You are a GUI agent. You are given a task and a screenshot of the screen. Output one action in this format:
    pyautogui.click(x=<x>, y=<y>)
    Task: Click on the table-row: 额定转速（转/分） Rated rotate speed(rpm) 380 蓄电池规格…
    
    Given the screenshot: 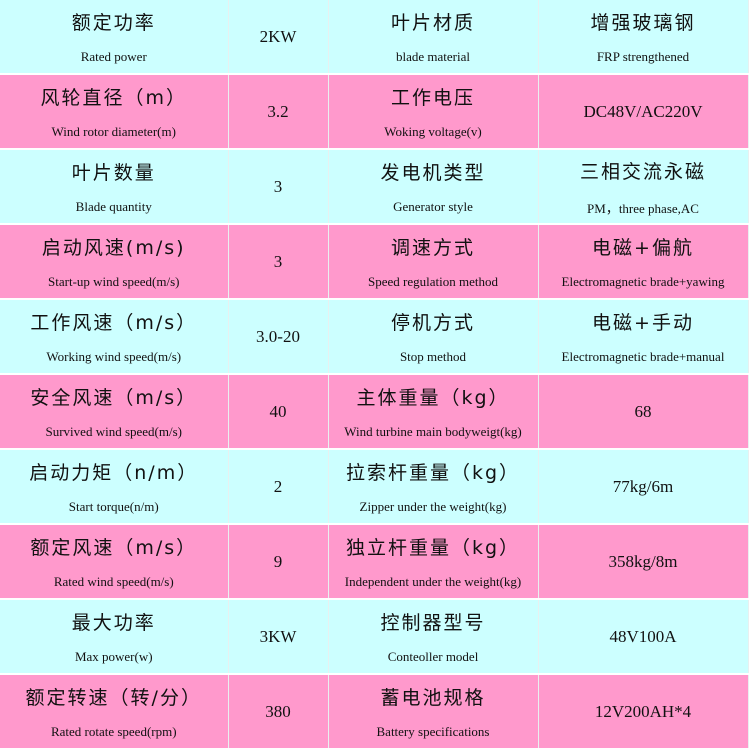 What is the action you would take?
    pyautogui.click(x=374, y=712)
    